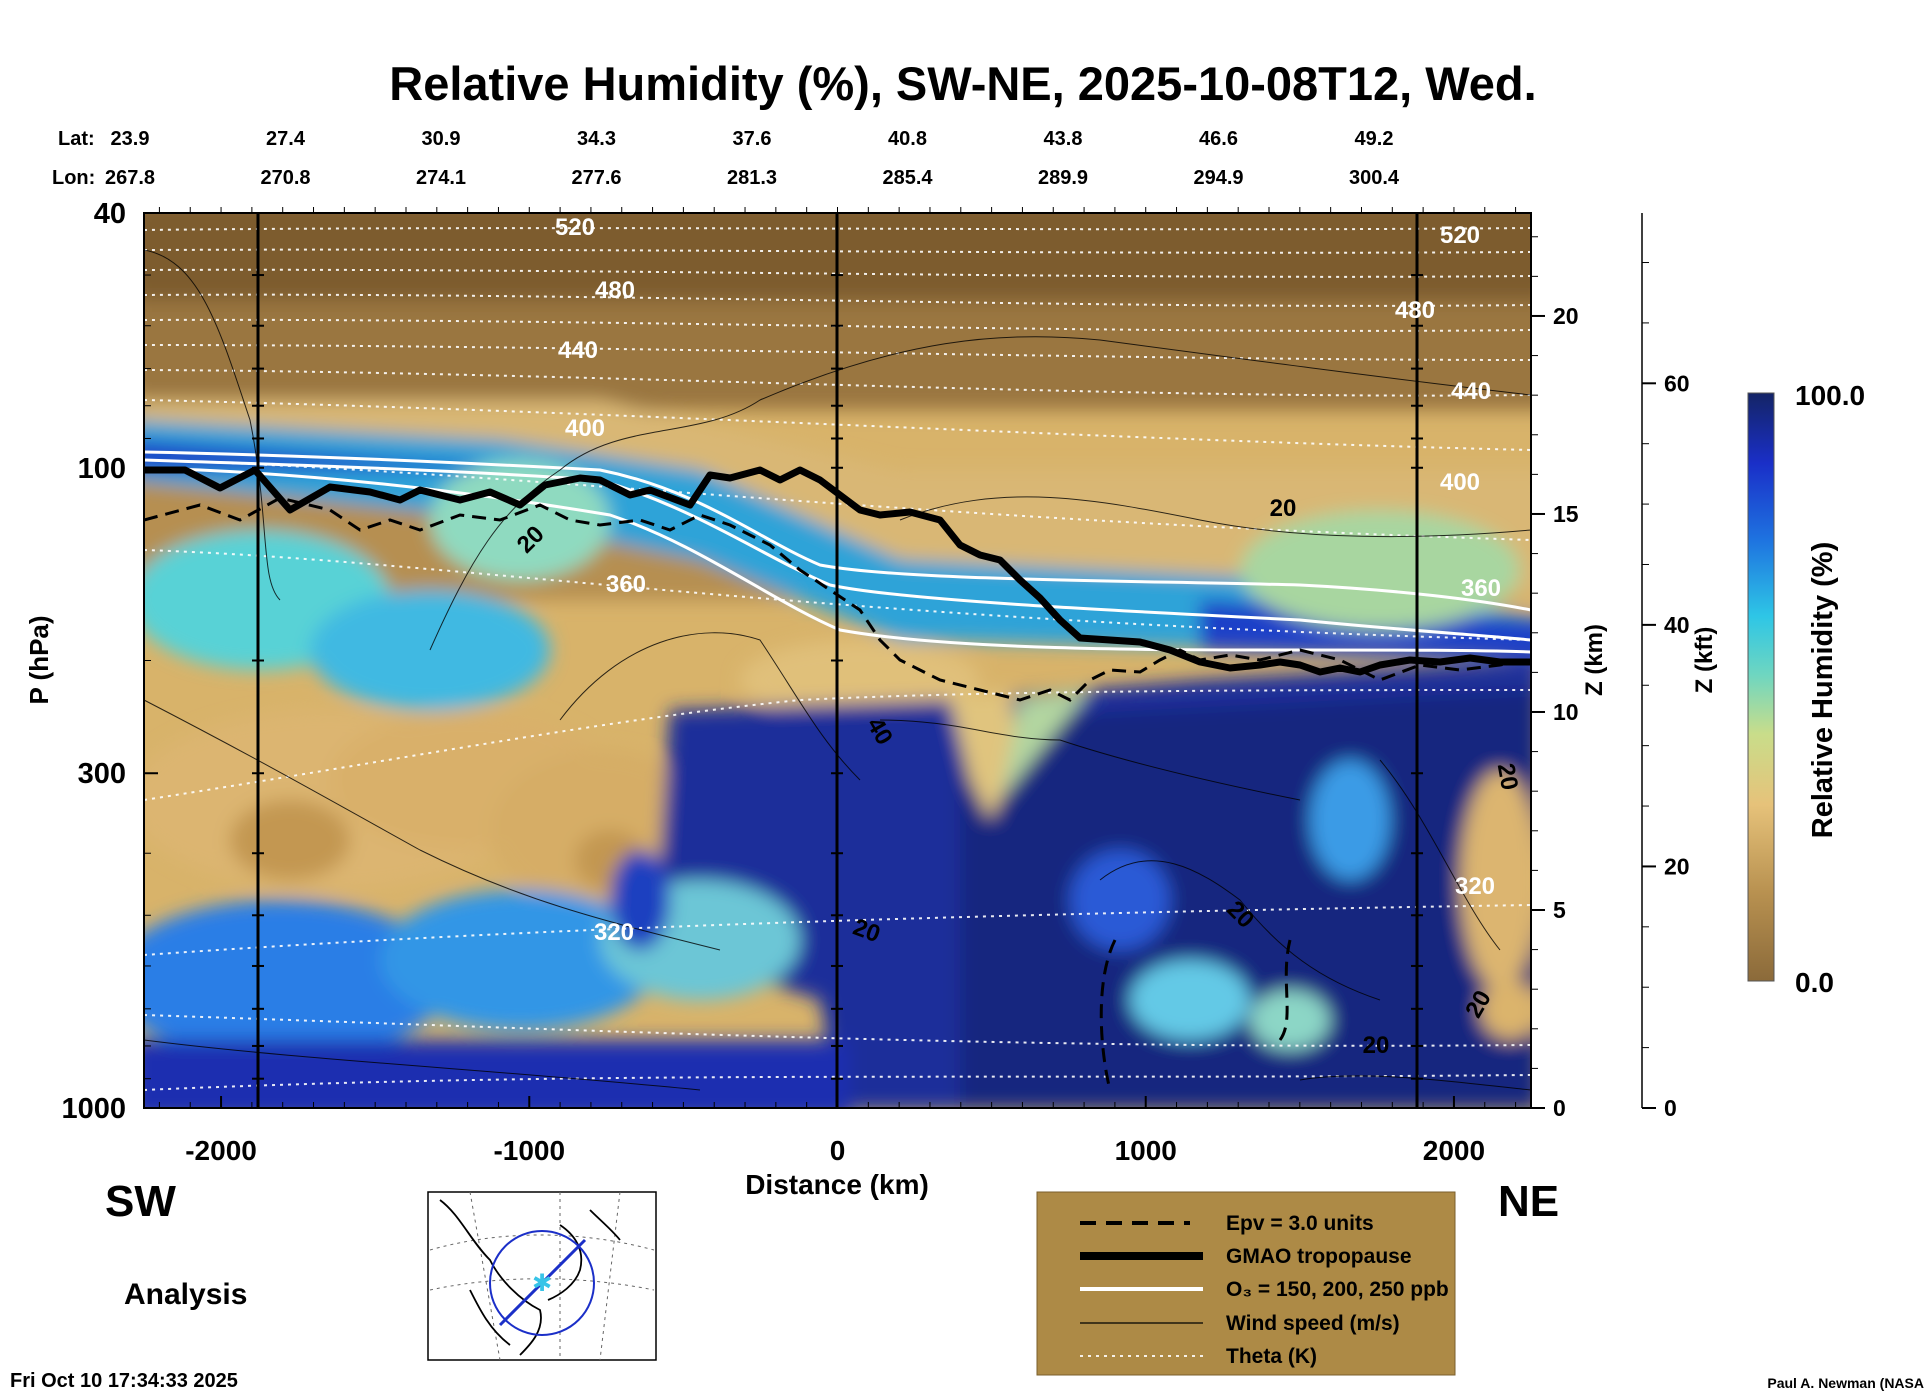 This screenshot has width=1926, height=1394. Describe the element at coordinates (1337, 1289) in the screenshot. I see `legend-ozone: O₃ = 150, 200, 250 ppb` at that location.